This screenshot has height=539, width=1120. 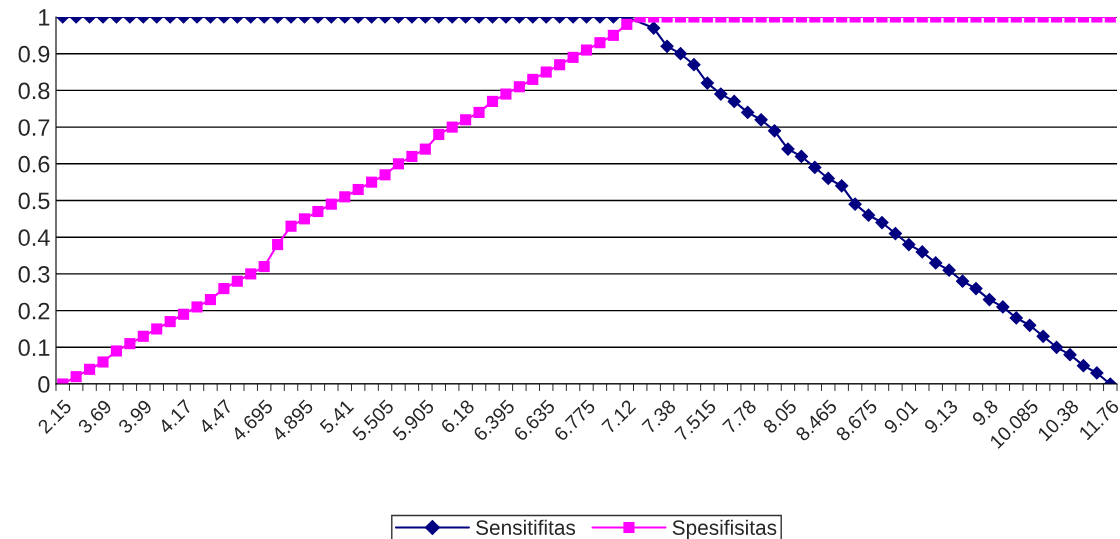 I want to click on x-tick-label: 7.78, so click(x=739, y=416).